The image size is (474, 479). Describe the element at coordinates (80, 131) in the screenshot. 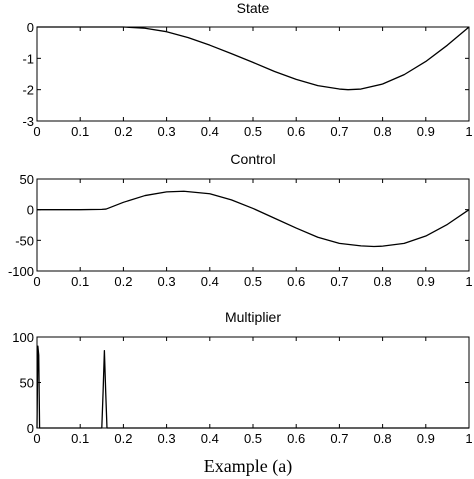

I see `state-x-tick-label: 0.1` at that location.